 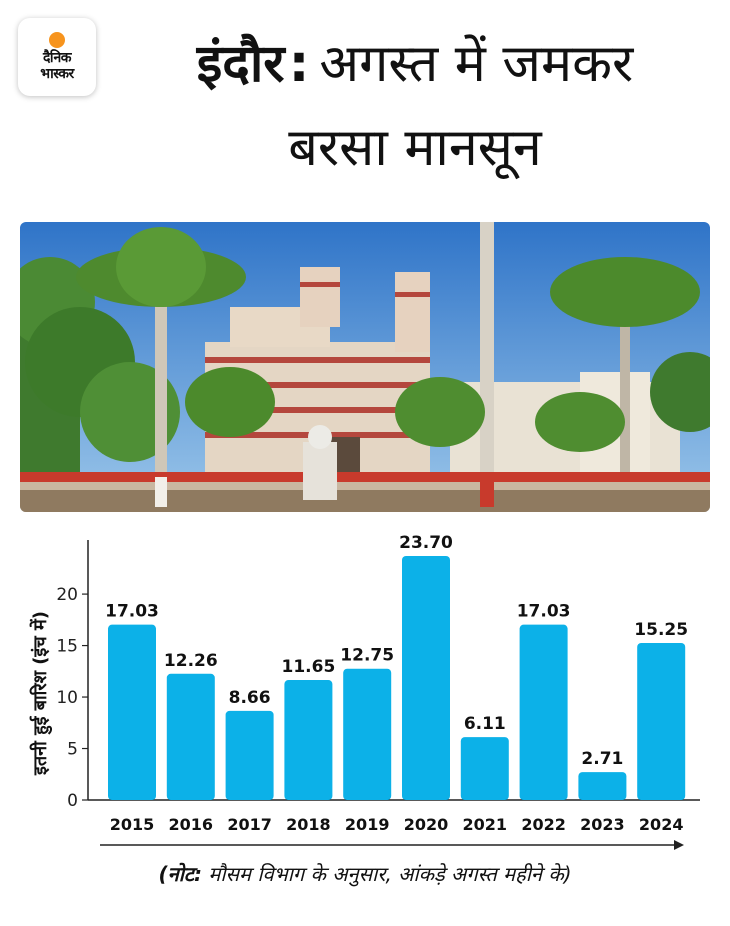 What do you see at coordinates (249, 755) in the screenshot?
I see `bar-2017` at bounding box center [249, 755].